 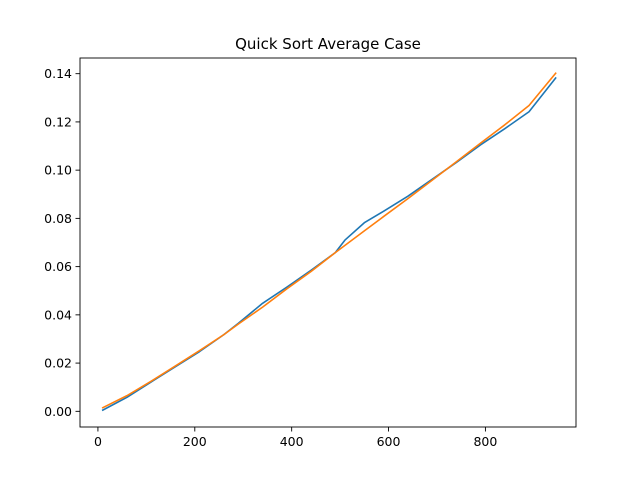 I want to click on x-tick-label: 800, so click(x=485, y=441).